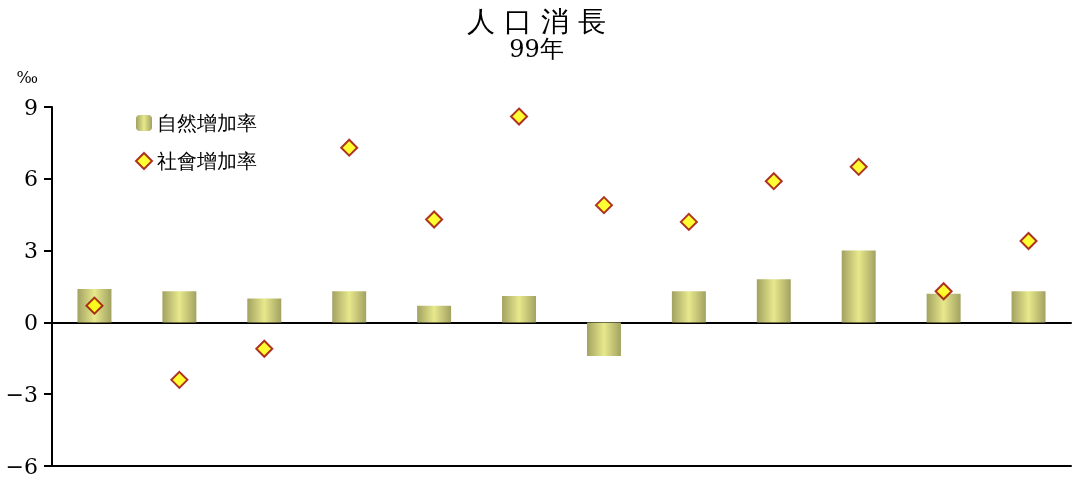 The width and height of the screenshot is (1073, 481). I want to click on legend-label: 社會增加率, so click(207, 161).